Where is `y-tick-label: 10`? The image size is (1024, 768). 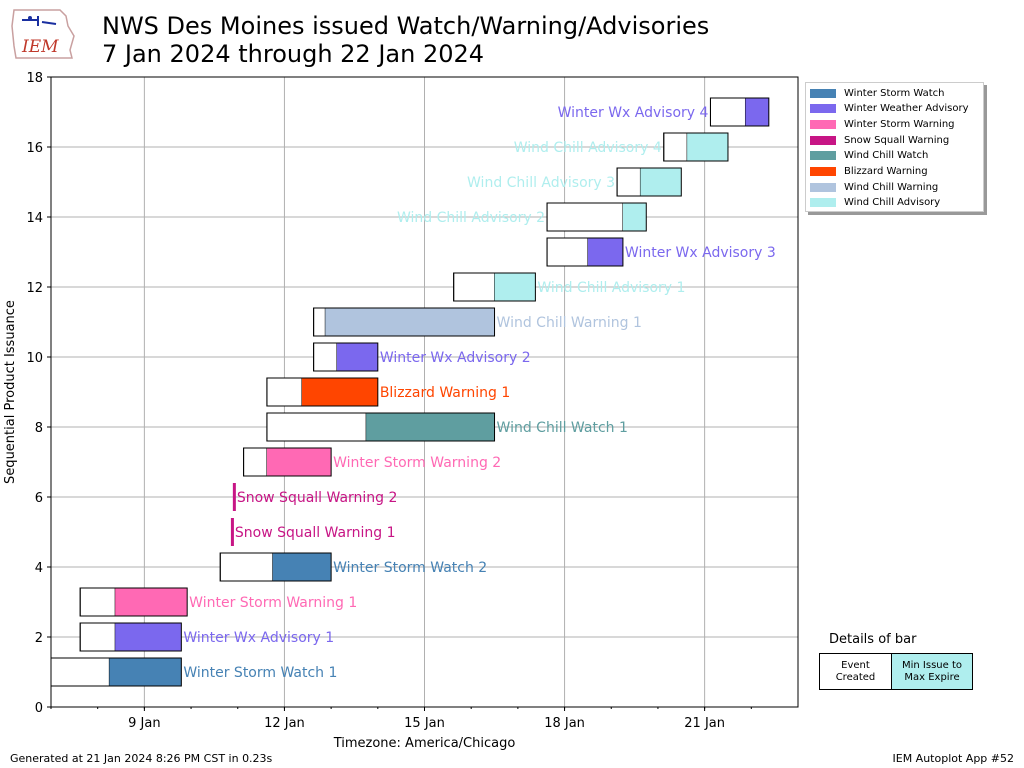 y-tick-label: 10 is located at coordinates (34, 358).